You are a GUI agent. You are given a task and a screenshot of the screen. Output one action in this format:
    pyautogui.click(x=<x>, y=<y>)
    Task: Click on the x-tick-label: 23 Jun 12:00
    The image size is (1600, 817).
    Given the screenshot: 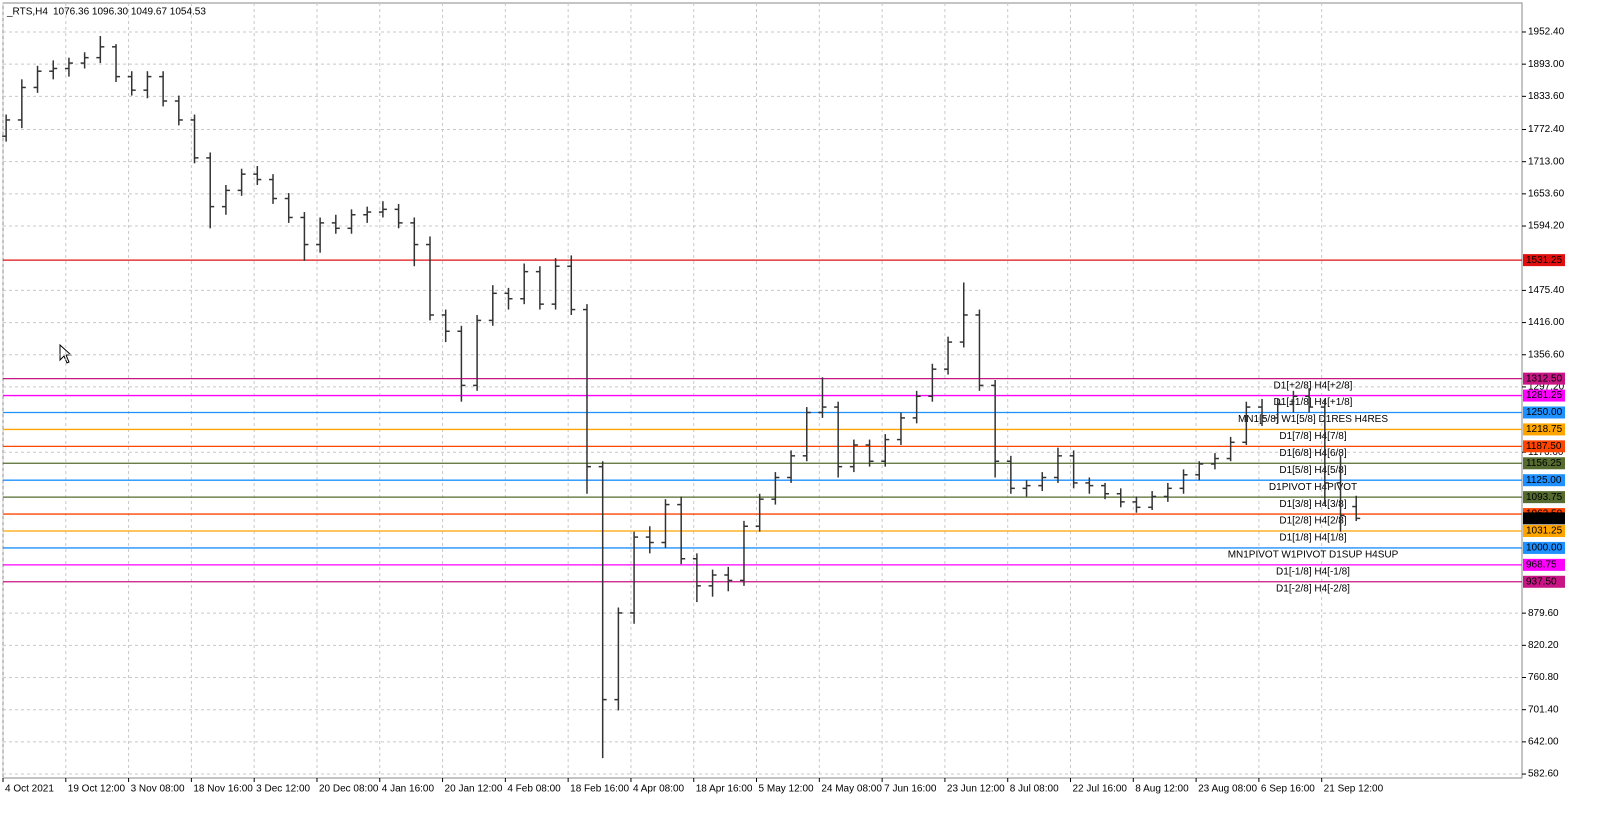 What is the action you would take?
    pyautogui.click(x=976, y=789)
    